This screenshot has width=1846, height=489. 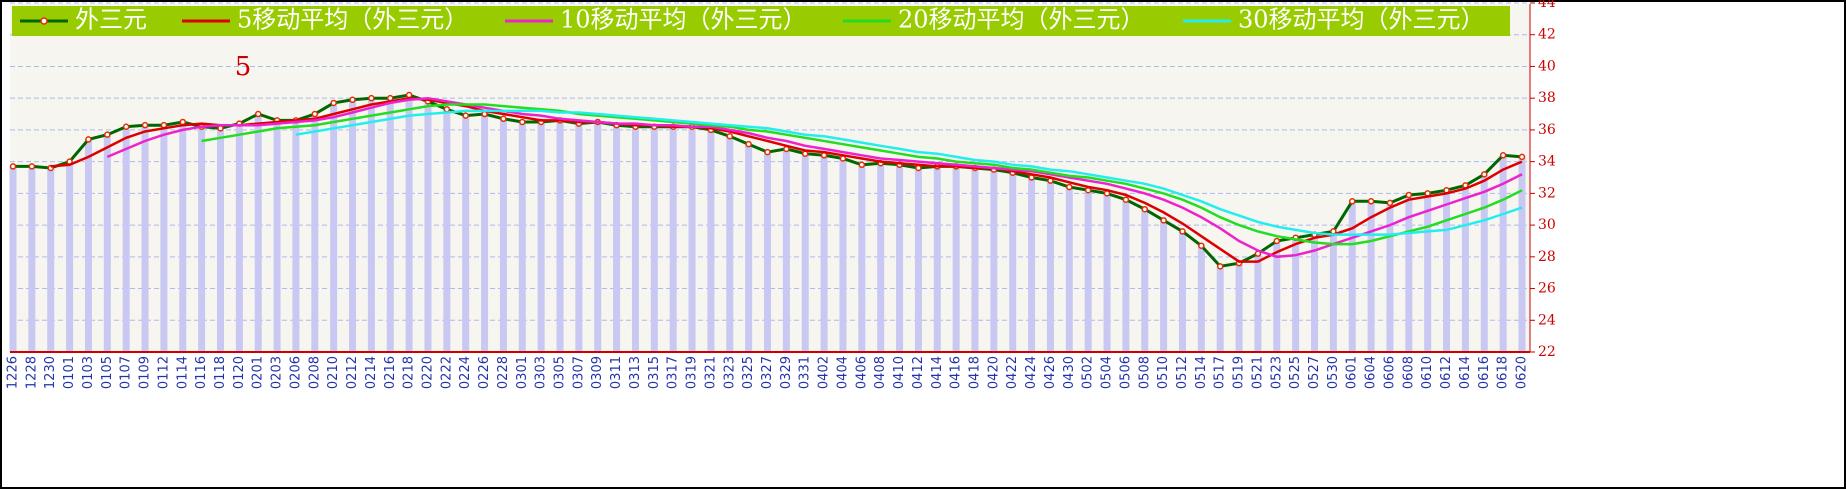 What do you see at coordinates (126, 372) in the screenshot?
I see `x-tick-label: 0107` at bounding box center [126, 372].